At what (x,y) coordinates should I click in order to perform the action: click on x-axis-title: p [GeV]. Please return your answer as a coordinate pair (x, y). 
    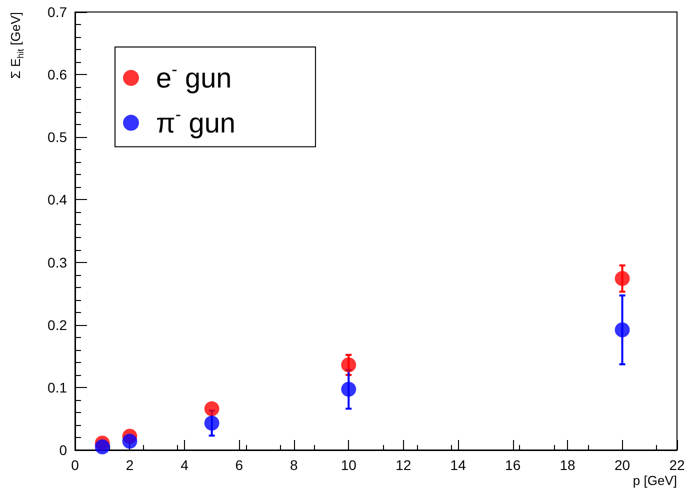
    Looking at the image, I should click on (654, 480).